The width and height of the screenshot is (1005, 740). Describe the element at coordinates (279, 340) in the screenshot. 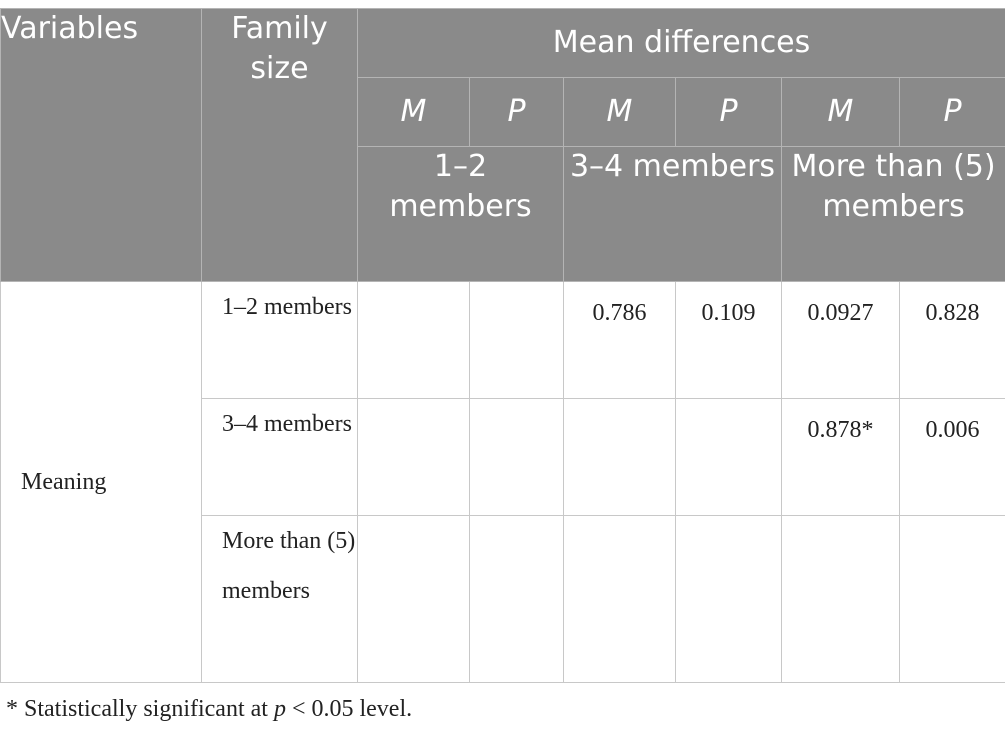

I see `family-size-cell: 1–2 members` at that location.